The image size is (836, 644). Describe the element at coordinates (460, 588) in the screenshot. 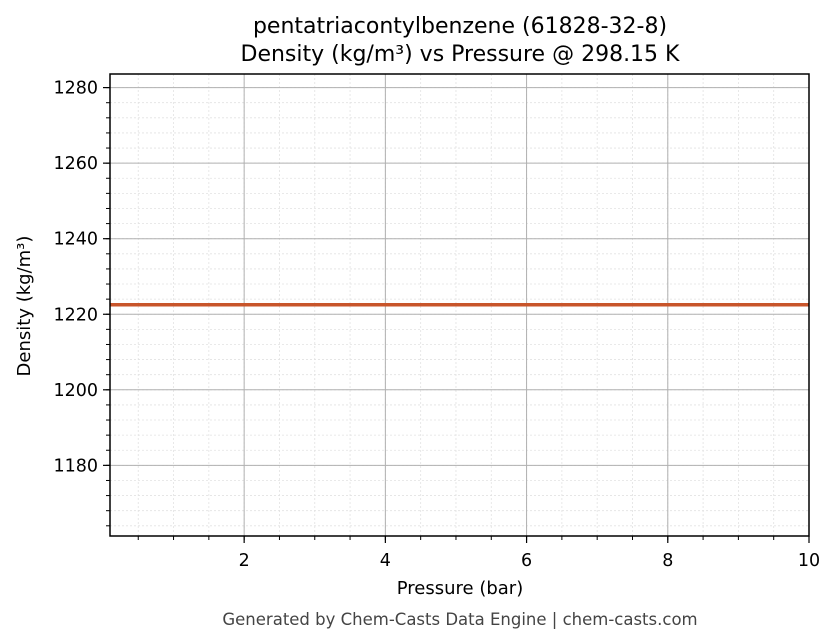

I see `x-axis-label: Pressure (bar)` at that location.